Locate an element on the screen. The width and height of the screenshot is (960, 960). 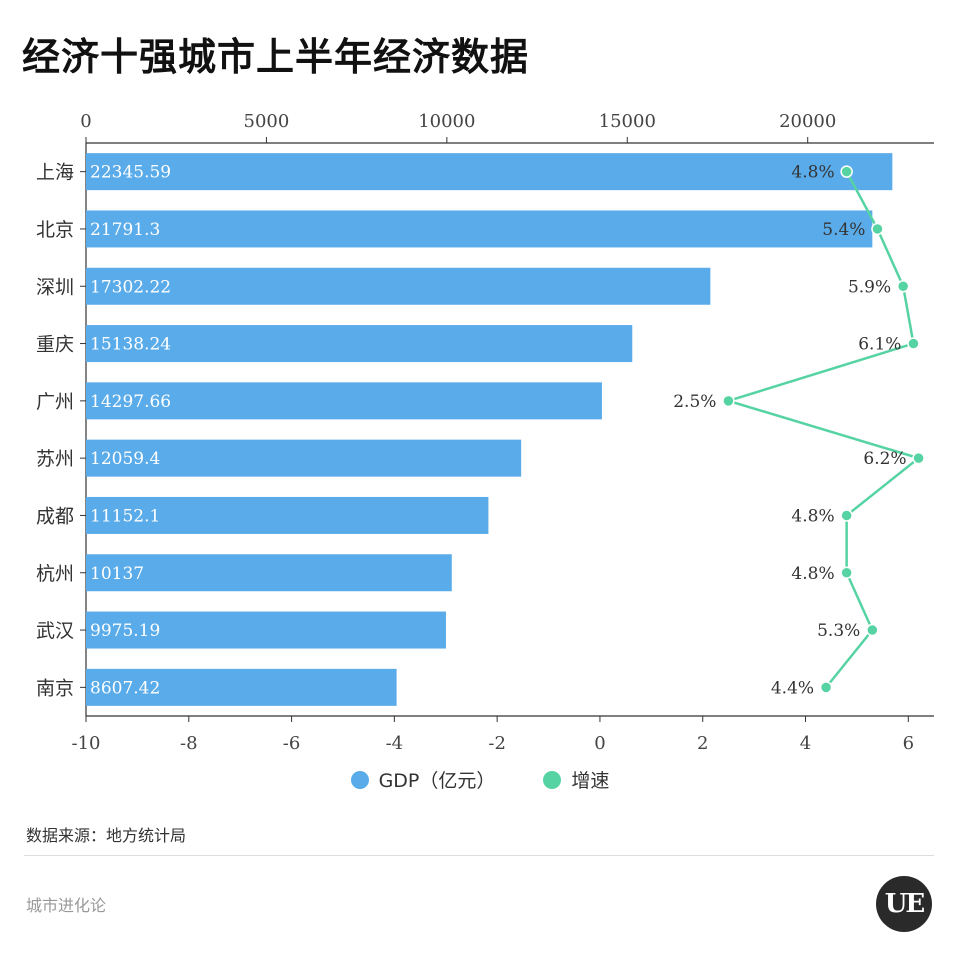
growth-rate-label: 6.2% is located at coordinates (884, 459).